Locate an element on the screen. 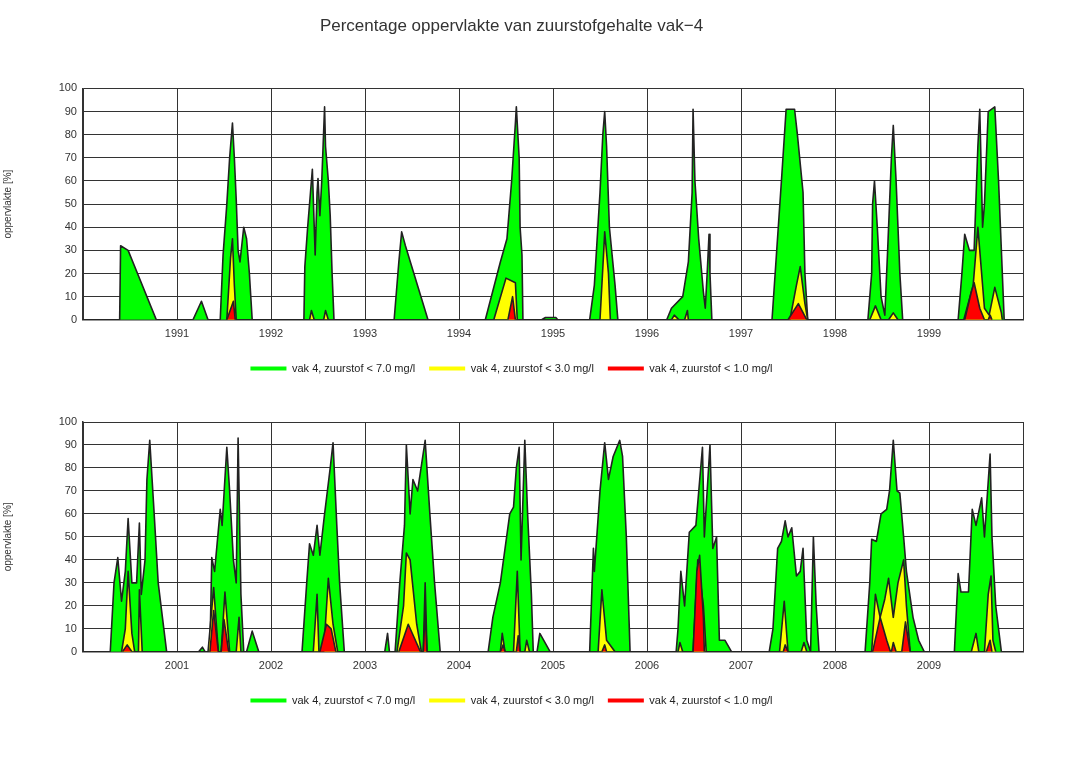  x-tick-label: 2003 is located at coordinates (365, 665).